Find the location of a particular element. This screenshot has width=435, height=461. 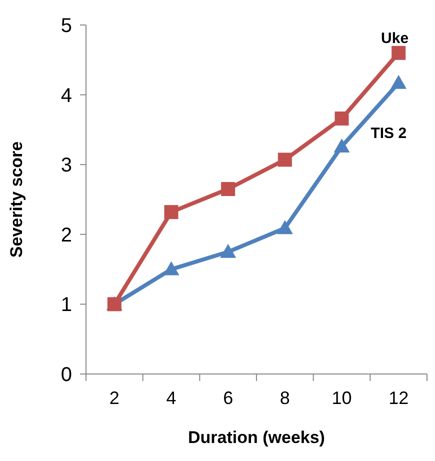

x-axis-title: Duration (weeks) is located at coordinates (256, 437).